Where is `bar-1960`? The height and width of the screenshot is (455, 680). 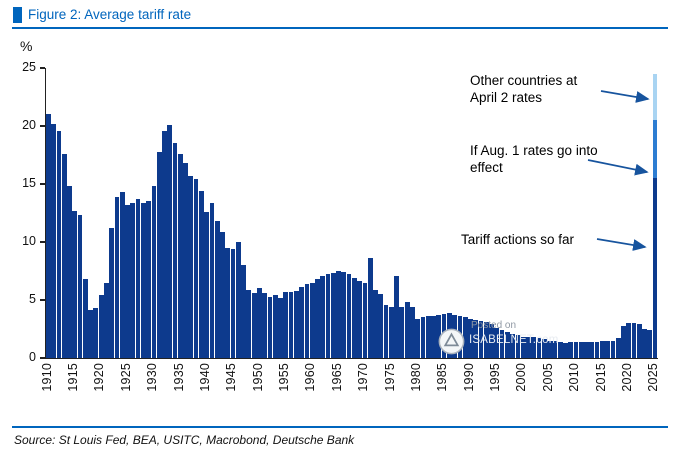 bar-1960 is located at coordinates (312, 320).